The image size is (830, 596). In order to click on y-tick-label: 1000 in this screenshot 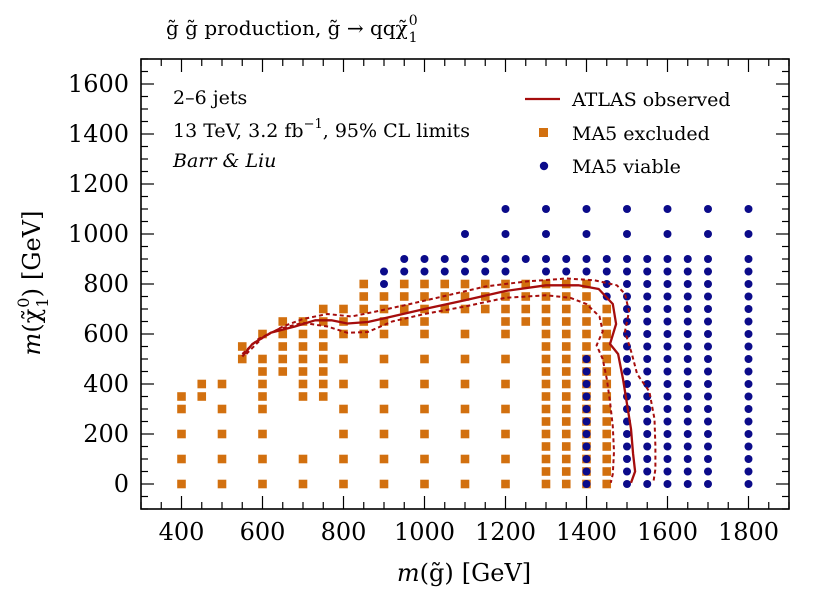, I will do `click(98, 234)`.